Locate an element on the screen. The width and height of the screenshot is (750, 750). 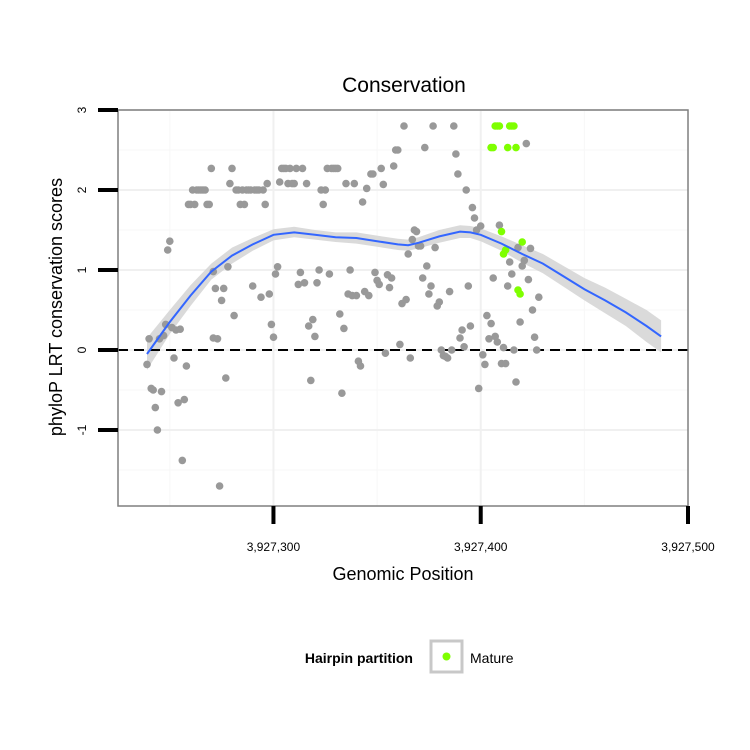
legend-title: Hairpin partition is located at coordinates (359, 658).